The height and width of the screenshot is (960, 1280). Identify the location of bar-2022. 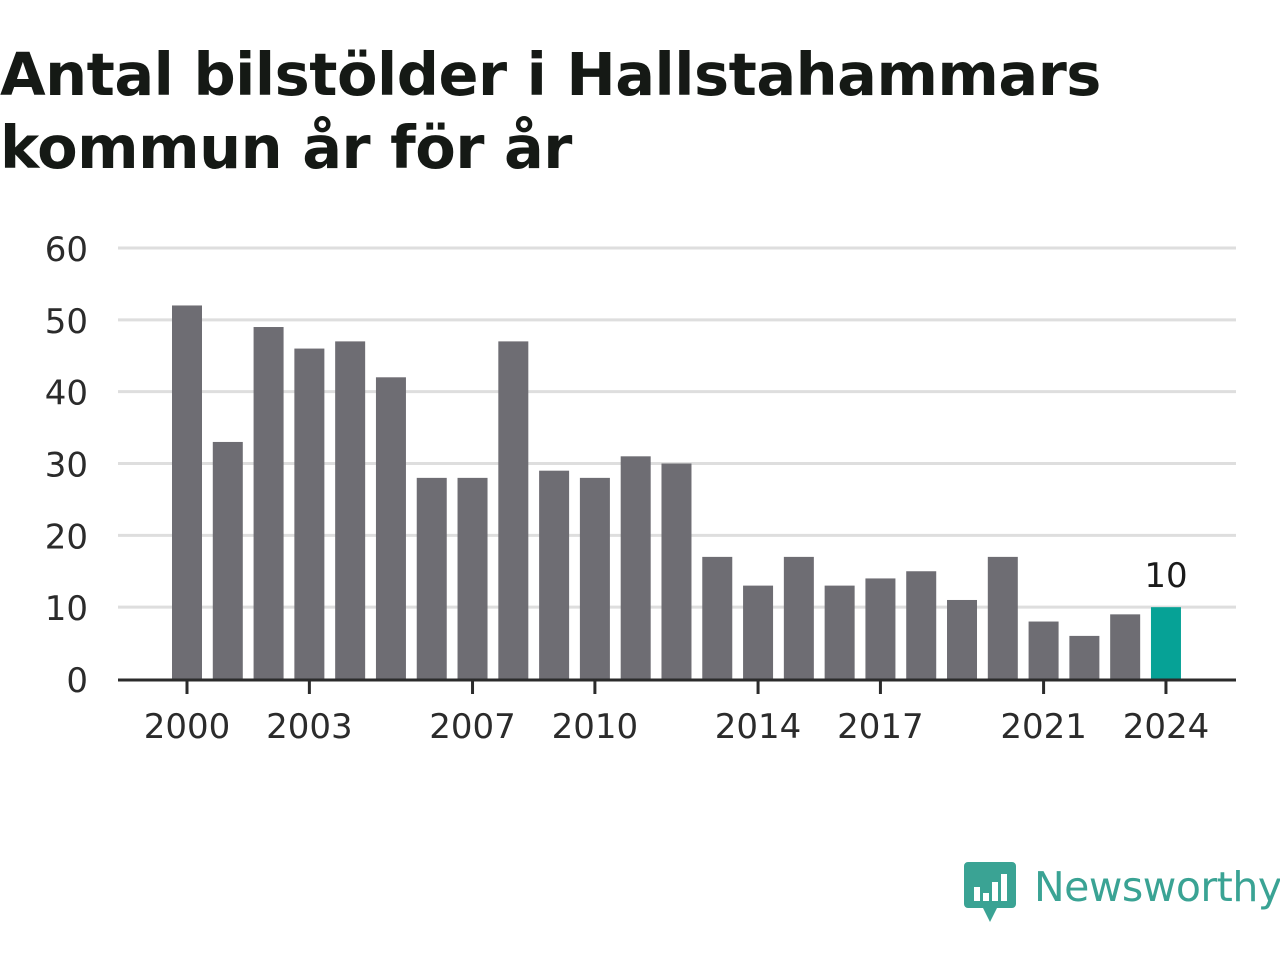
(1084, 657).